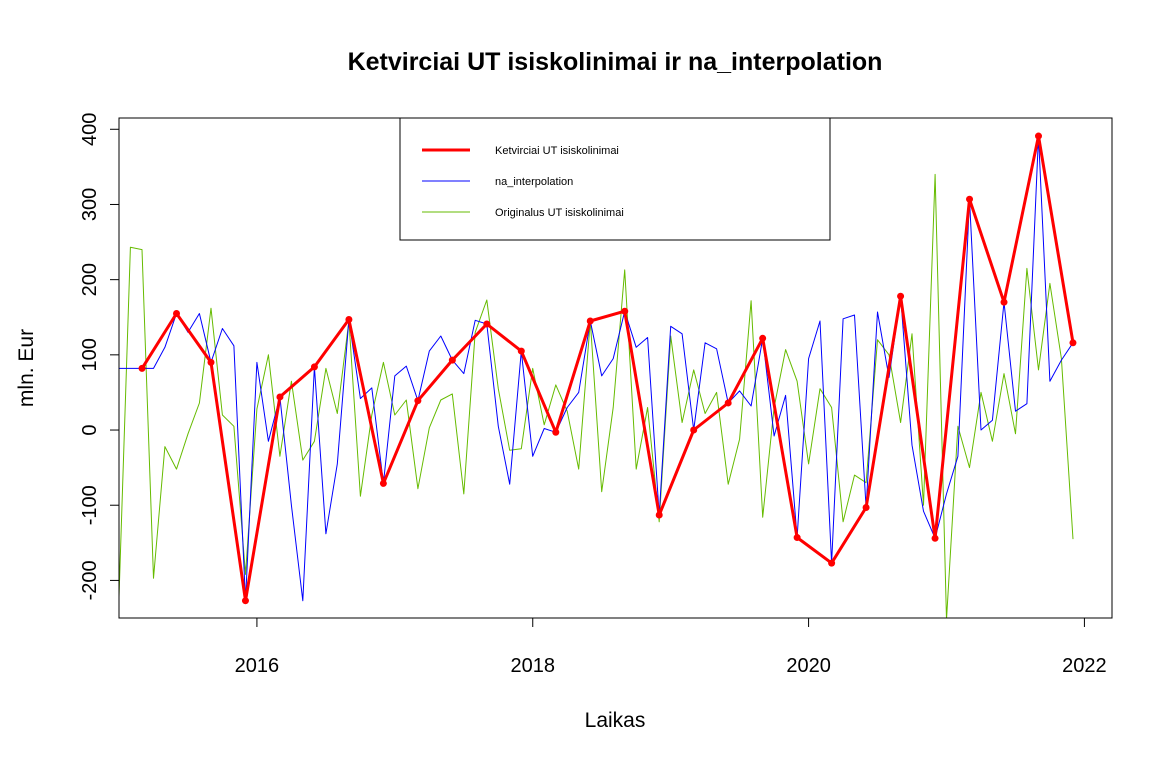 This screenshot has width=1173, height=765. Describe the element at coordinates (90, 279) in the screenshot. I see `y-tick-label: 200` at that location.